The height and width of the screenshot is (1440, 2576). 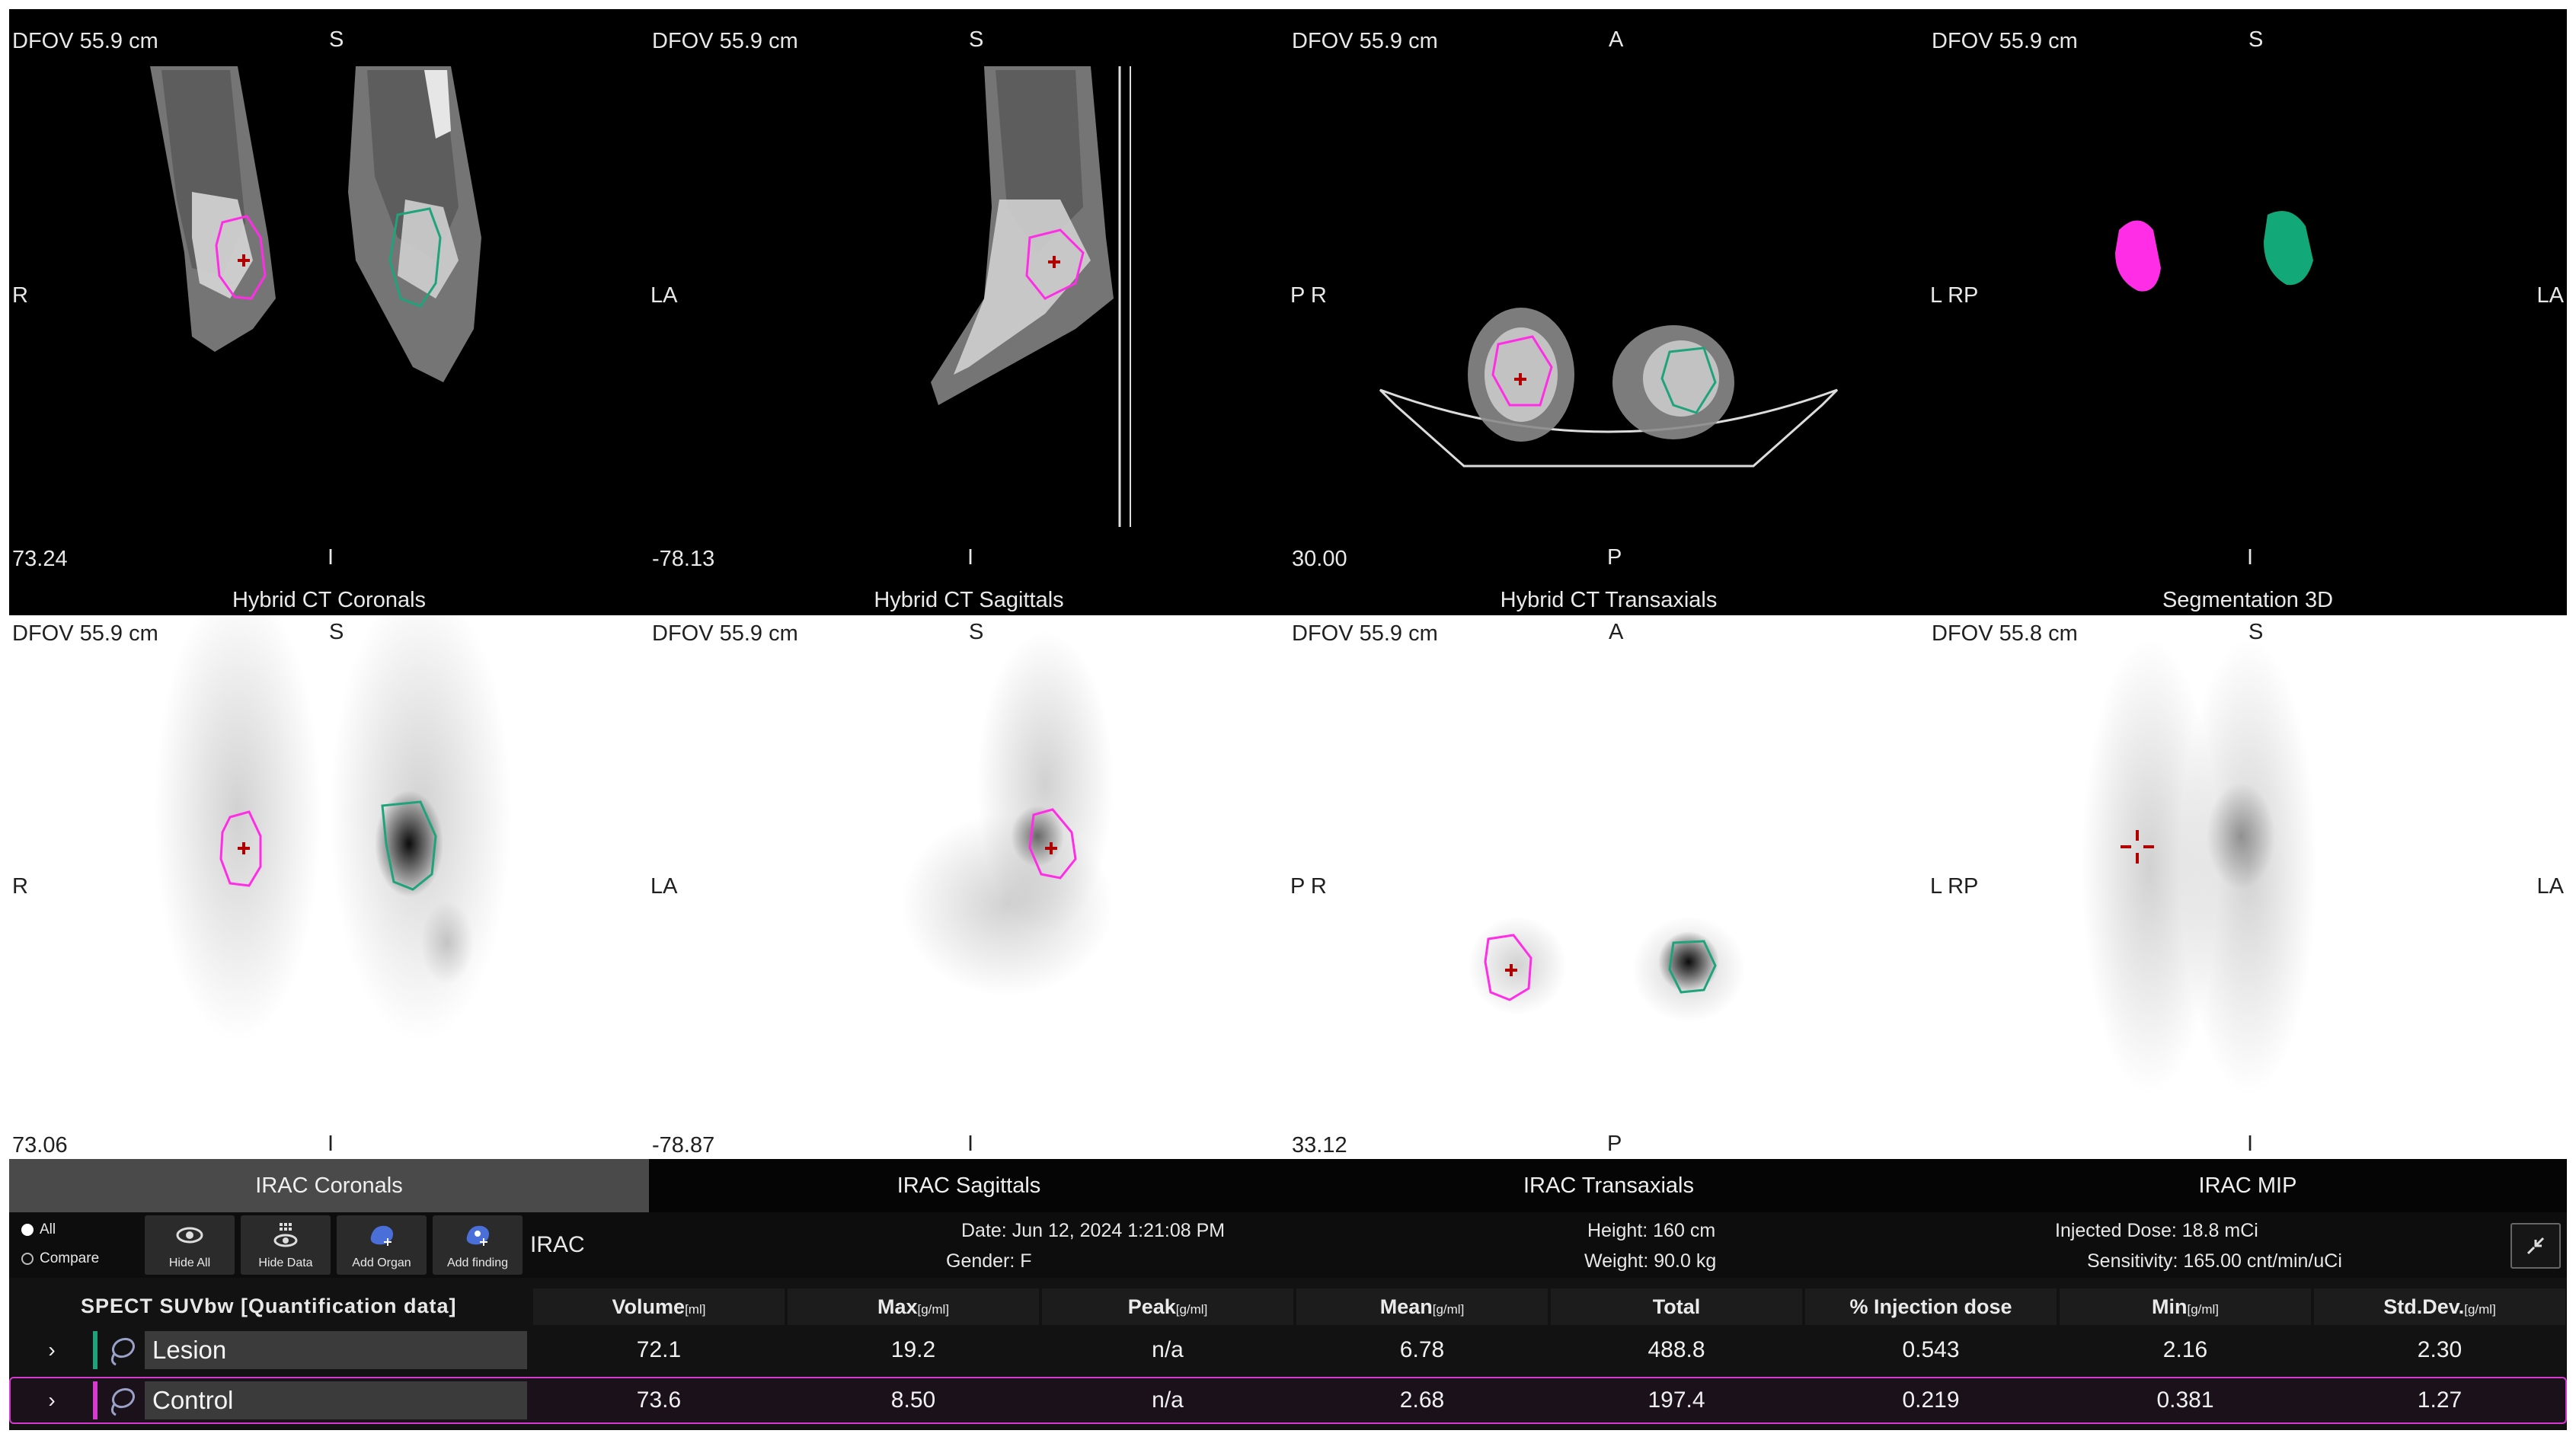 I want to click on injected-dose: Injected Dose: 18.8 mCi, so click(x=2157, y=1230).